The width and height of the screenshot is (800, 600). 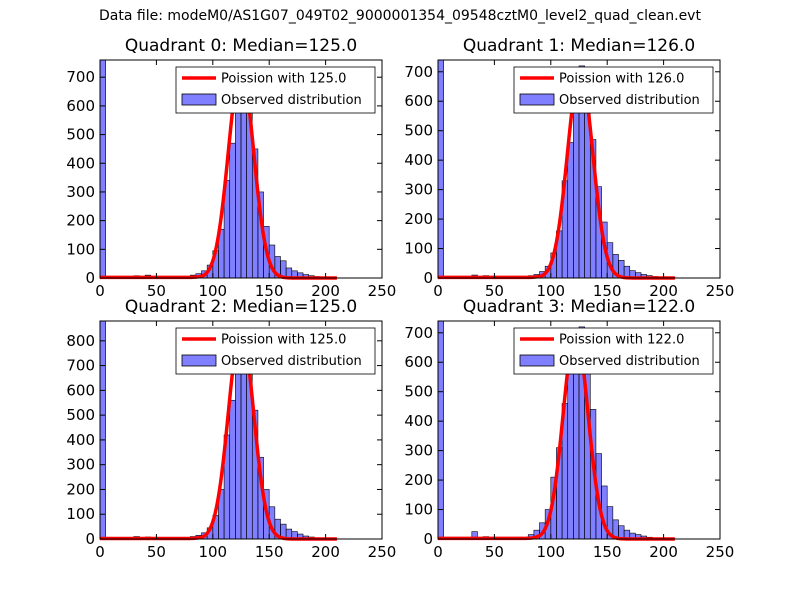 I want to click on quadrant-3-title: Quadrant 3: Median=122.0, so click(x=579, y=307).